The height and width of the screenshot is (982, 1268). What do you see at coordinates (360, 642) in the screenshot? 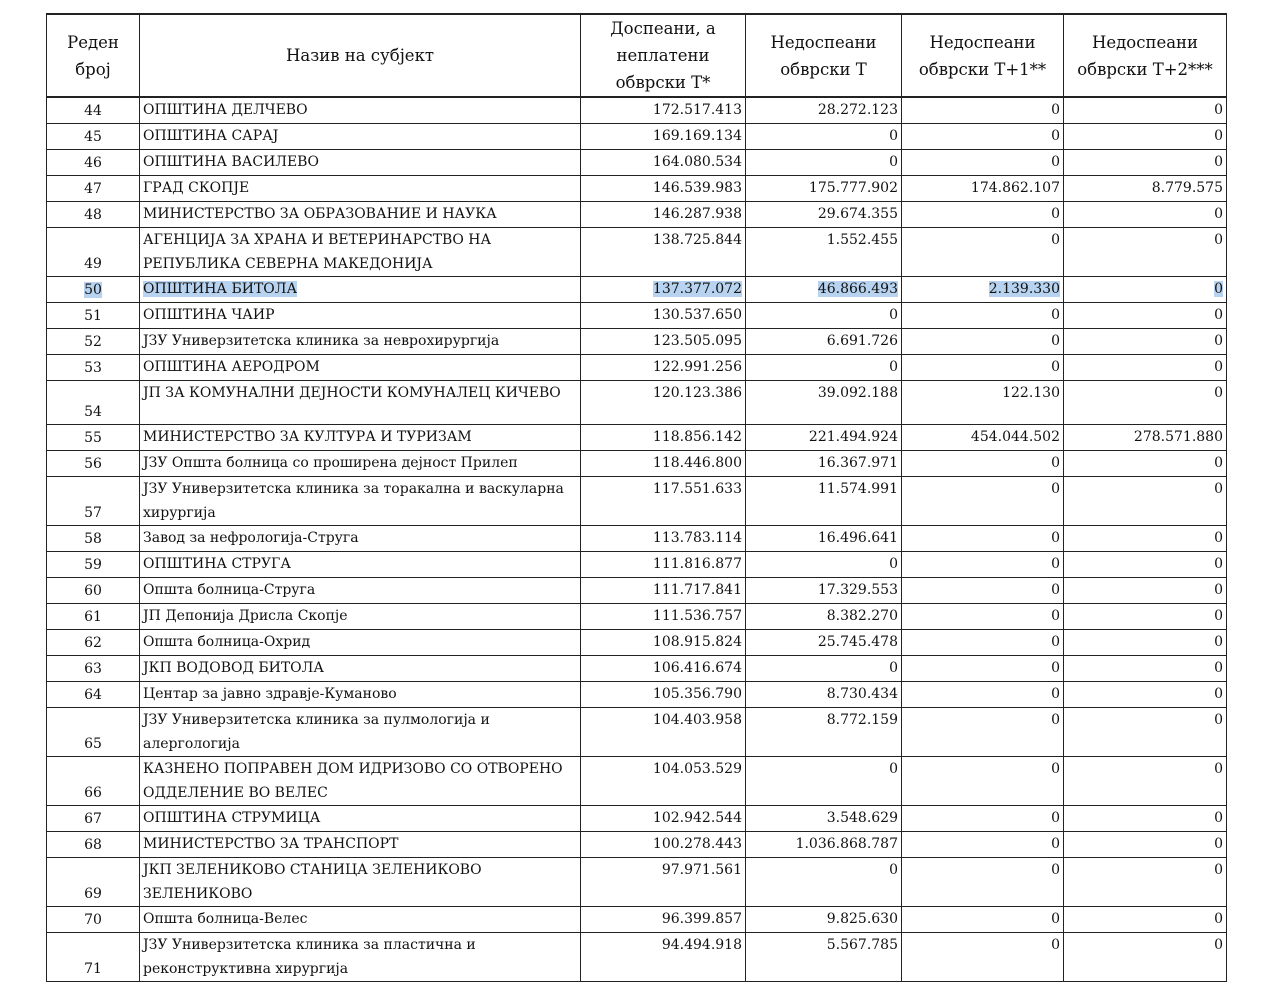
I see `cell-entity-name: Општа болница-Охрид` at bounding box center [360, 642].